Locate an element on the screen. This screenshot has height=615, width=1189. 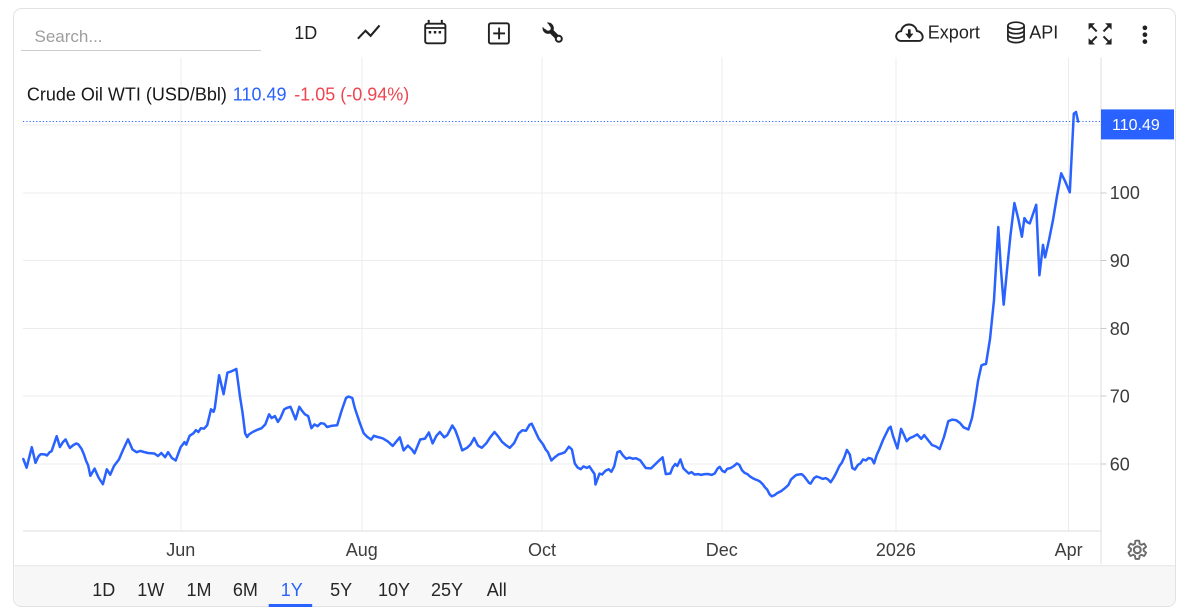
svg-text: 25Y is located at coordinates (447, 590).